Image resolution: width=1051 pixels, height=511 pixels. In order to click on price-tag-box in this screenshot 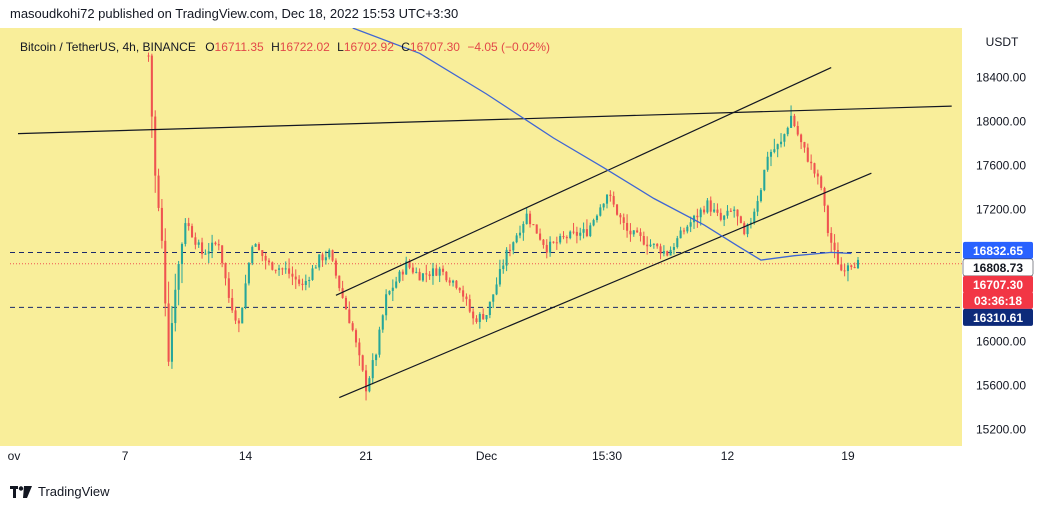, I will do `click(998, 284)`.